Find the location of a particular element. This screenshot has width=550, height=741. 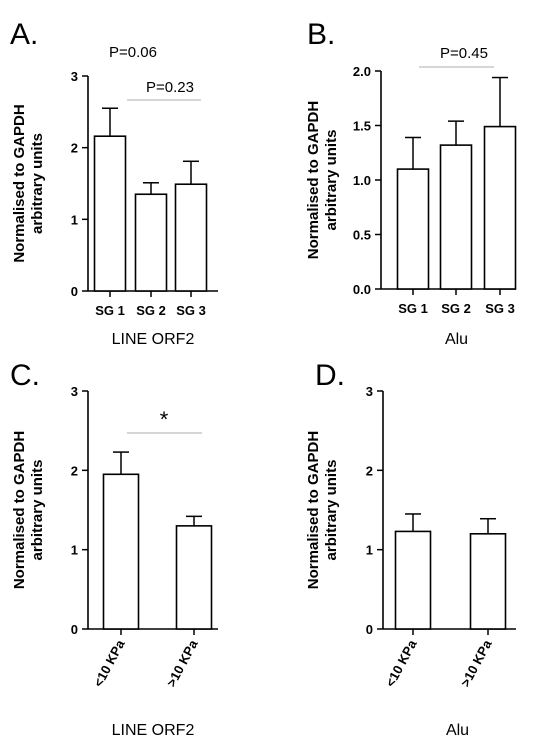

panel-a-y-tick-label: 1 is located at coordinates (74, 219).